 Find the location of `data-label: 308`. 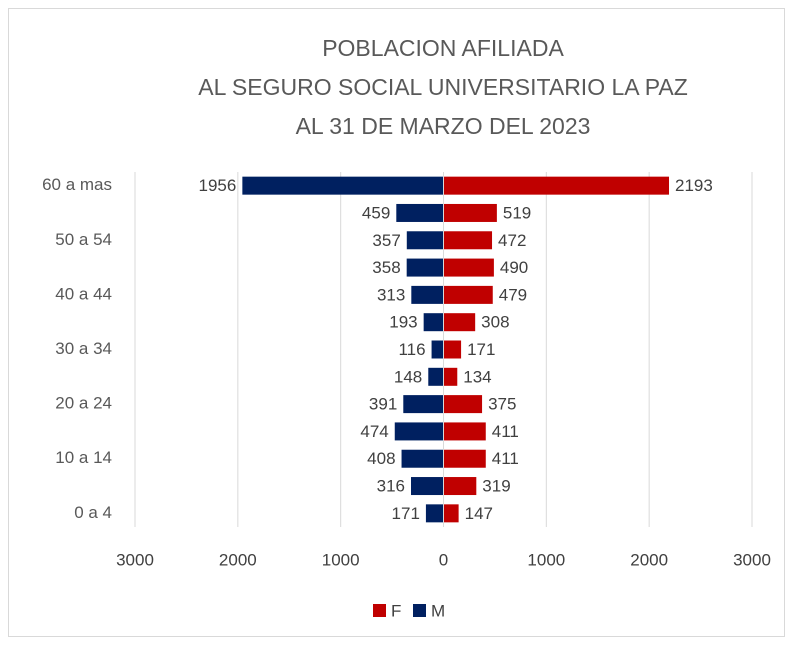

data-label: 308 is located at coordinates (495, 322).